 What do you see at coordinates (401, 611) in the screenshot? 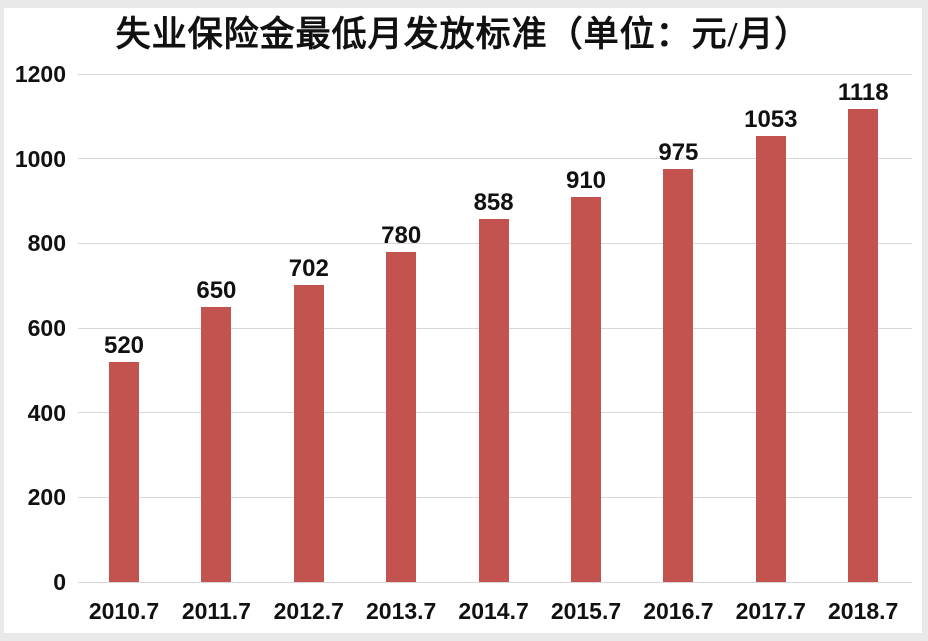
I see `x-axis-tick-label: 2013.7` at bounding box center [401, 611].